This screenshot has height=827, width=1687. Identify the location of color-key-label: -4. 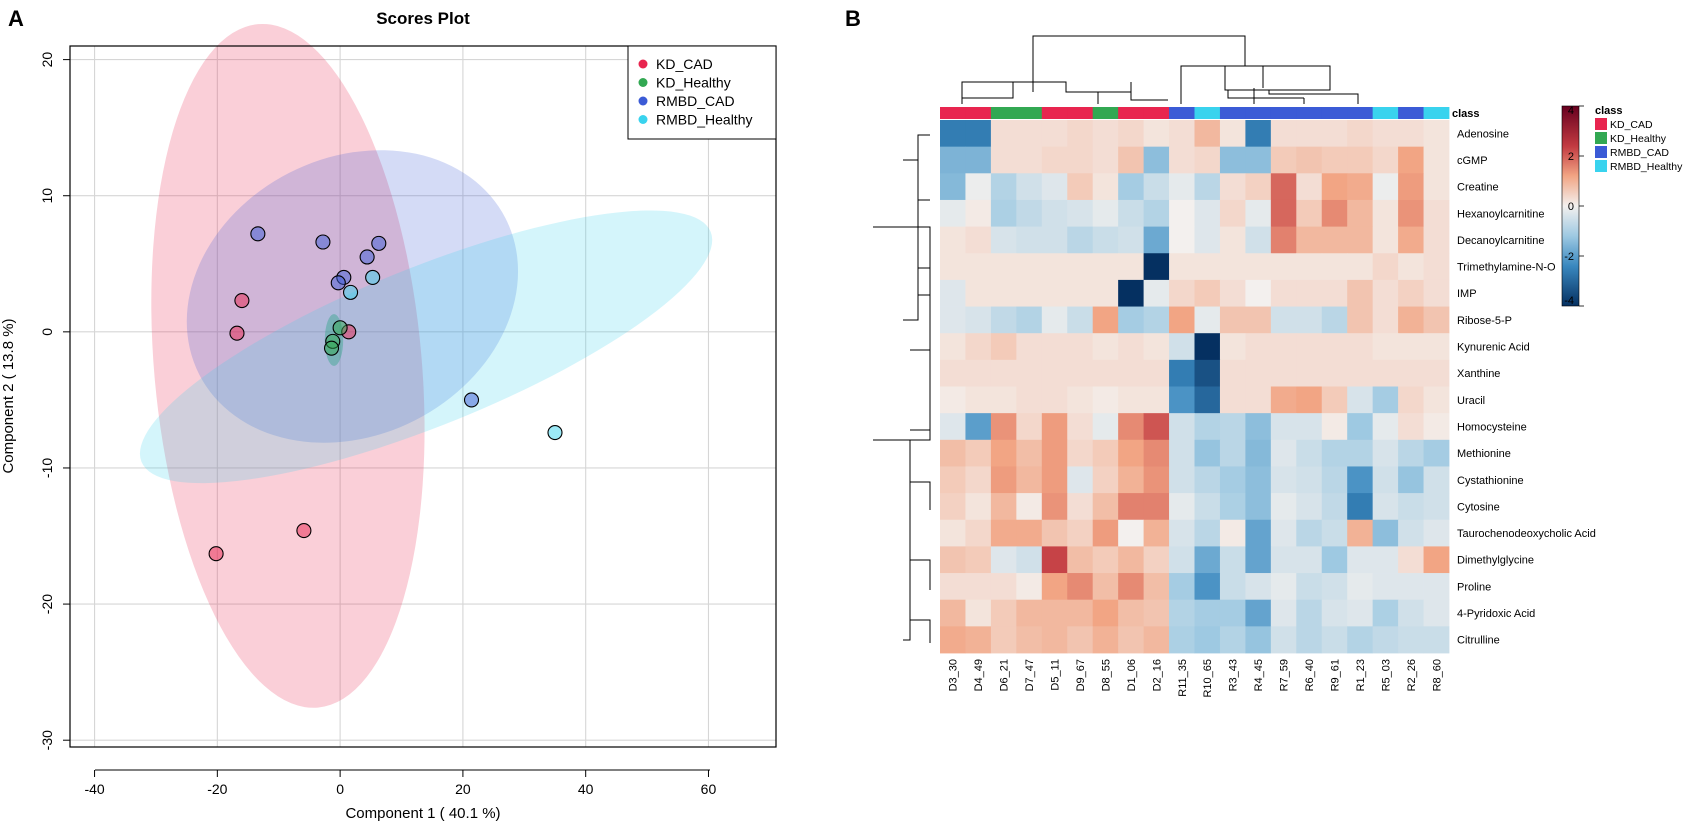
(1569, 301).